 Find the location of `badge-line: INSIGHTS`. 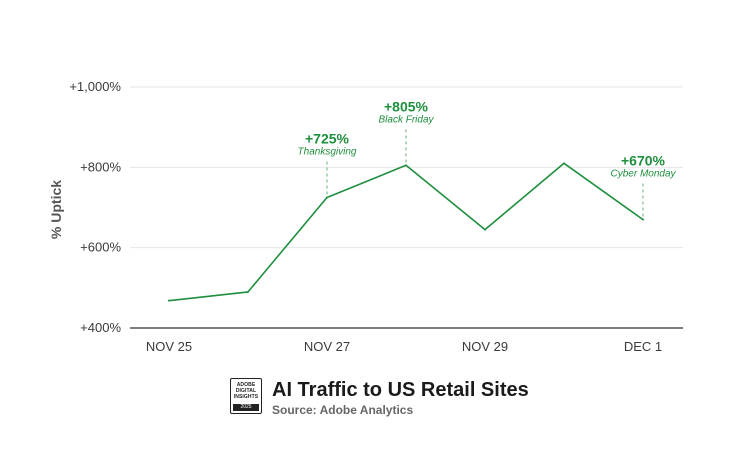

badge-line: INSIGHTS is located at coordinates (246, 397).